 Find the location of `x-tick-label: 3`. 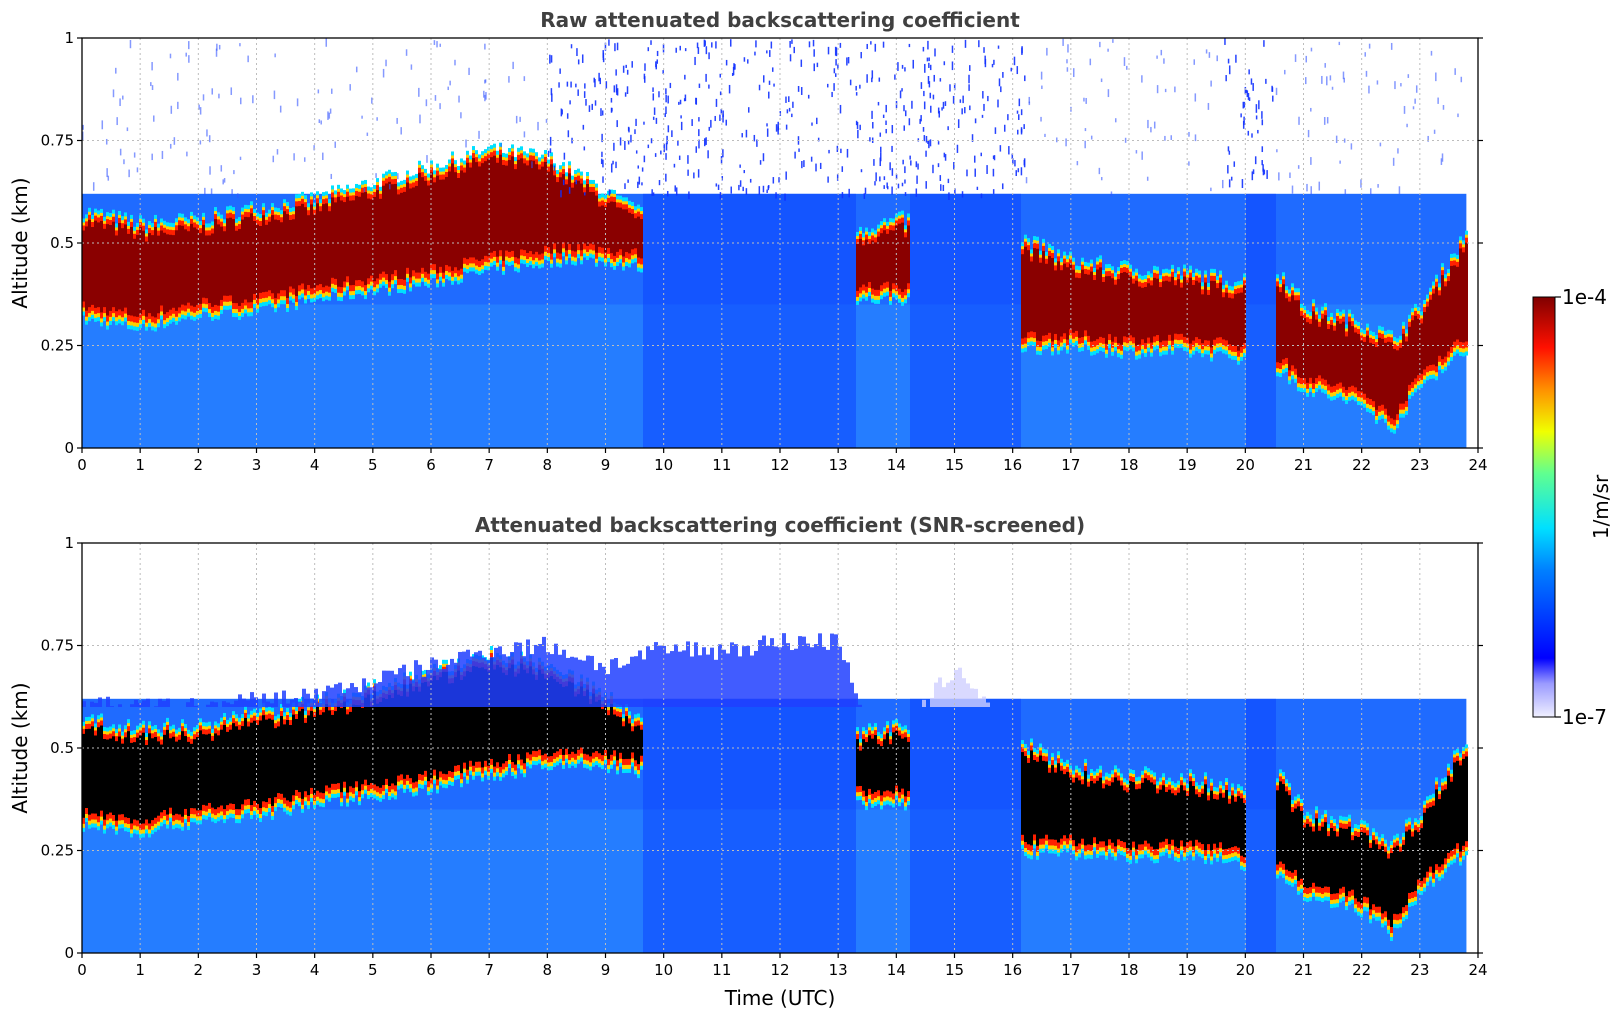

x-tick-label: 3 is located at coordinates (257, 465).